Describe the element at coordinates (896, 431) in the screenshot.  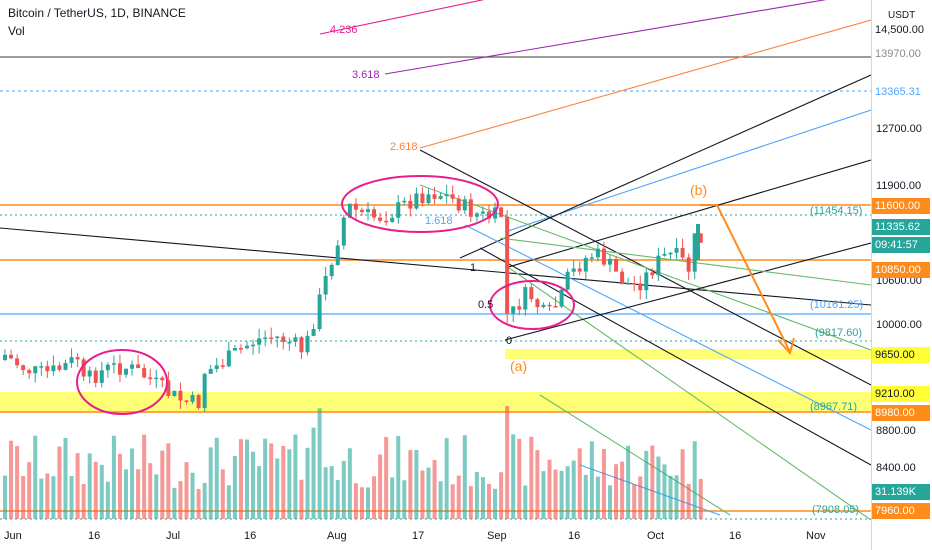
I see `price-tick: 8800.00` at that location.